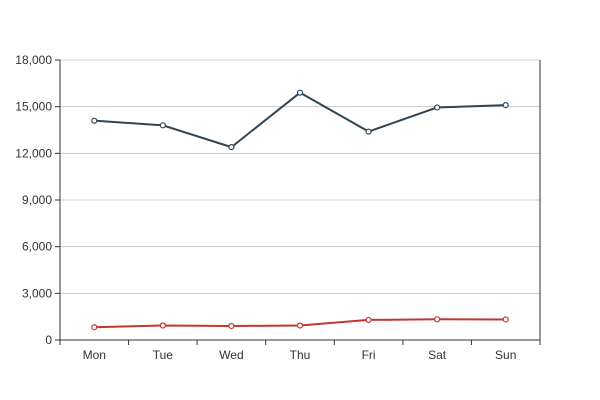  Describe the element at coordinates (37, 200) in the screenshot. I see `y-tick-label: 9,000` at that location.